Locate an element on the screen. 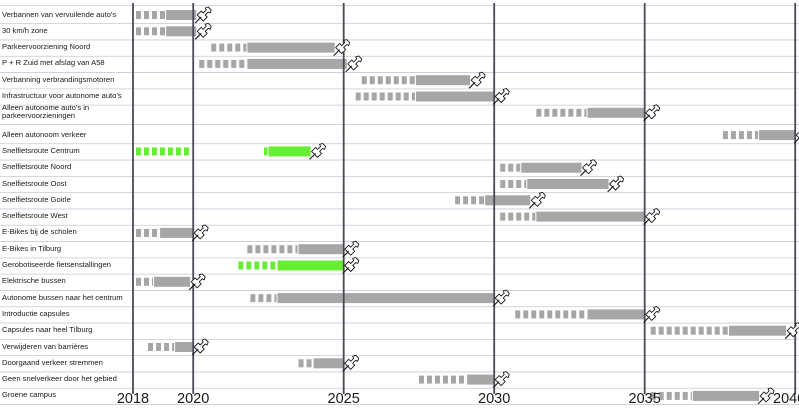 The width and height of the screenshot is (799, 414). row-label: Snelfietsroute West is located at coordinates (35, 216).